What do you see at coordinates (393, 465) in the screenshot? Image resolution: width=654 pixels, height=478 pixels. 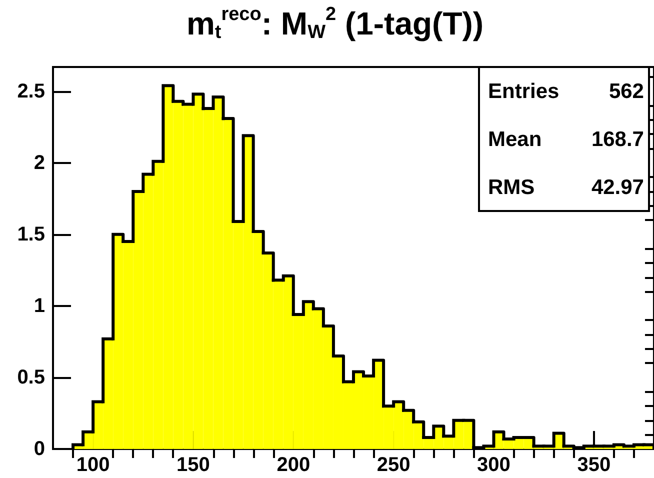 I see `x-tick-label: 250` at bounding box center [393, 465].